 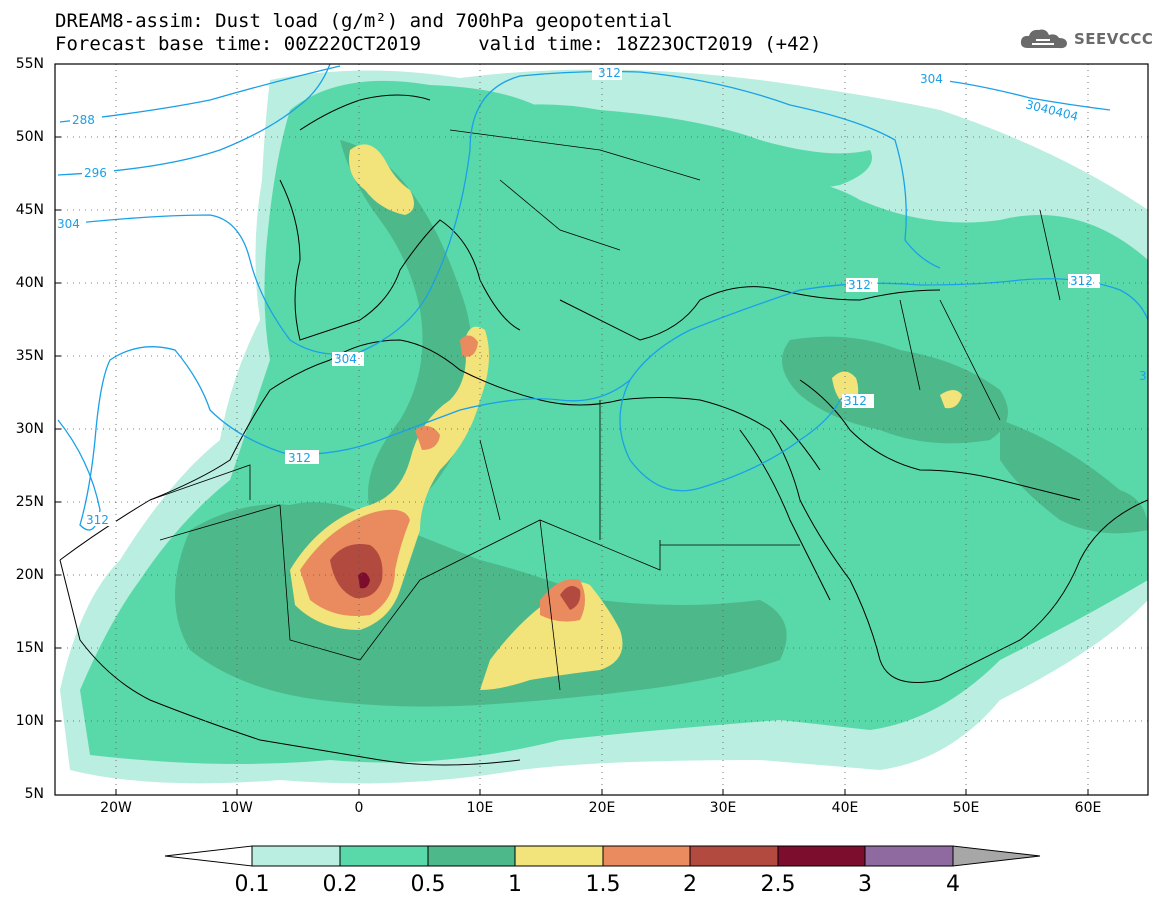 I want to click on colorbar-tick-label: 0.5, so click(x=428, y=884).